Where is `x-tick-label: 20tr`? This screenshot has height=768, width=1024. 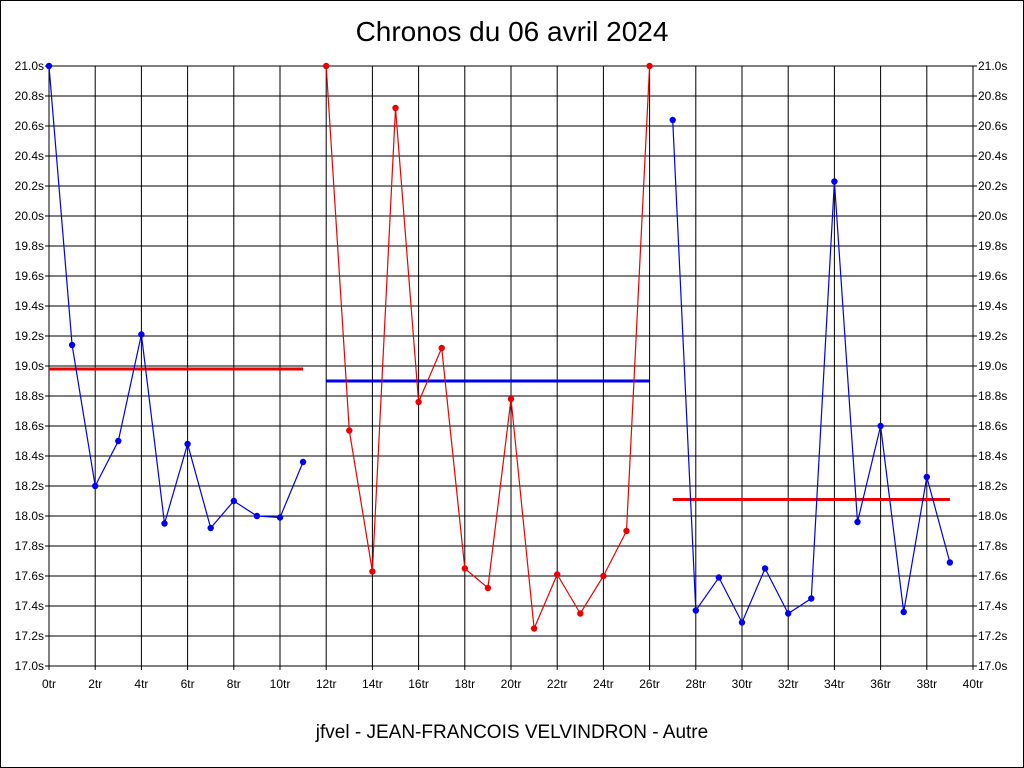 x-tick-label: 20tr is located at coordinates (511, 684).